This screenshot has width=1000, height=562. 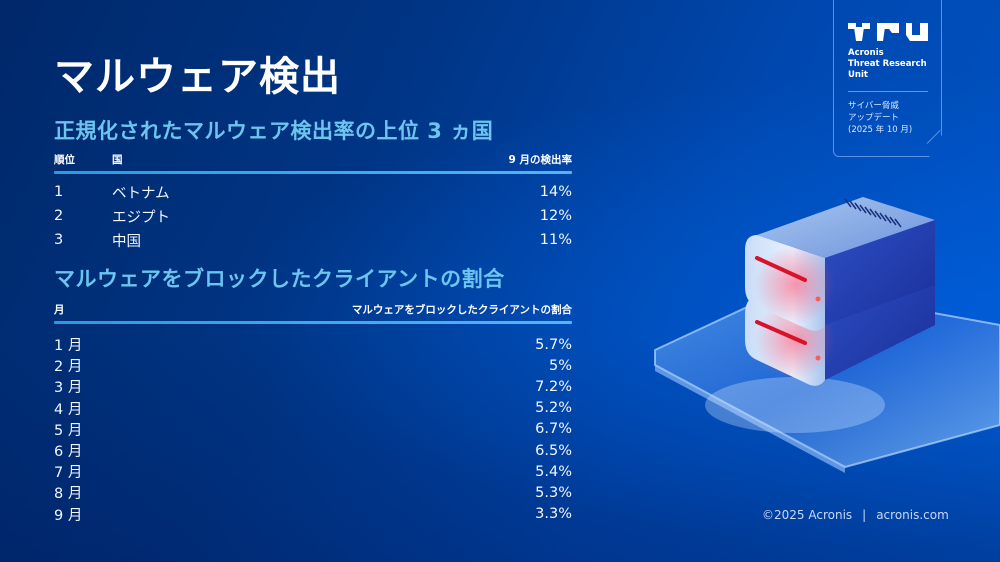 What do you see at coordinates (313, 159) in the screenshot?
I see `table-header: 順位 国 9 月の検出率` at bounding box center [313, 159].